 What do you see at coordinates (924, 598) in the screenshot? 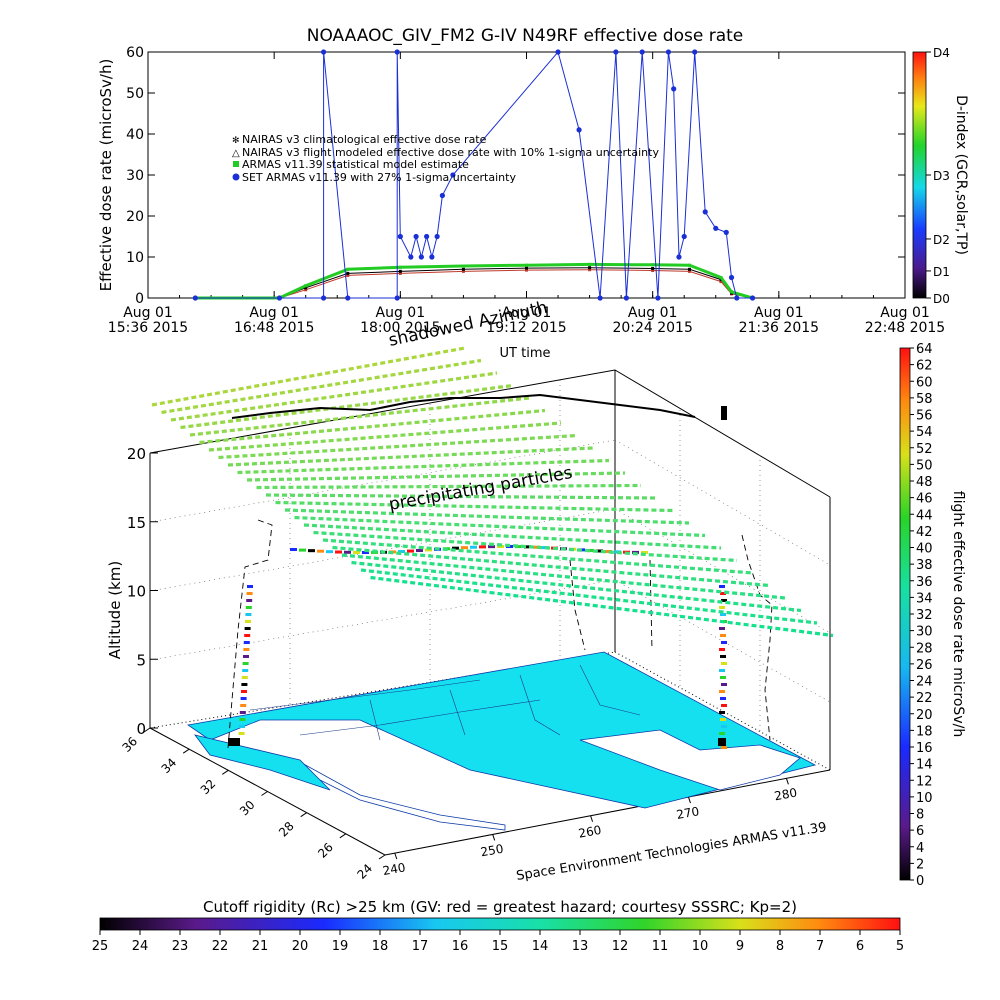
I see `dose-rate-tick-label: 34` at bounding box center [924, 598].